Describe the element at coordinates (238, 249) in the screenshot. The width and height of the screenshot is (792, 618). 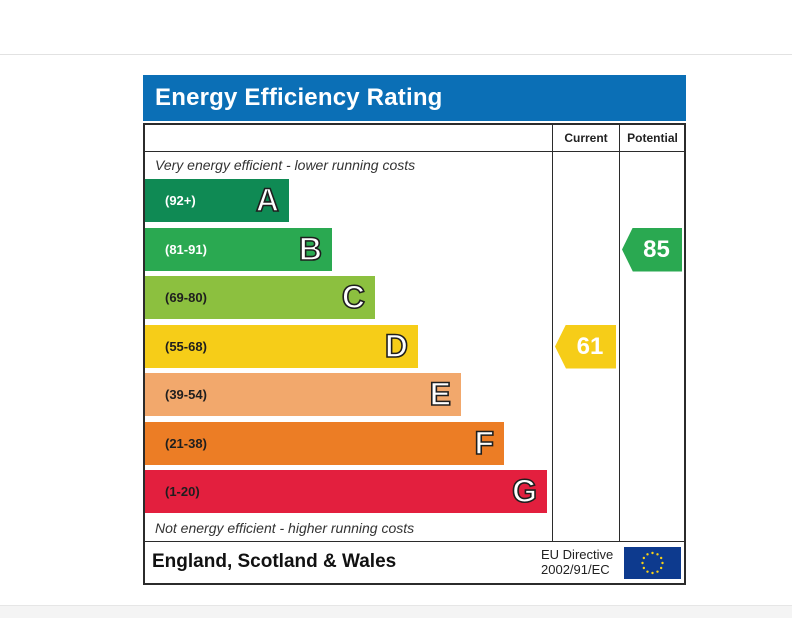
I see `band-b: (81-91) B` at that location.